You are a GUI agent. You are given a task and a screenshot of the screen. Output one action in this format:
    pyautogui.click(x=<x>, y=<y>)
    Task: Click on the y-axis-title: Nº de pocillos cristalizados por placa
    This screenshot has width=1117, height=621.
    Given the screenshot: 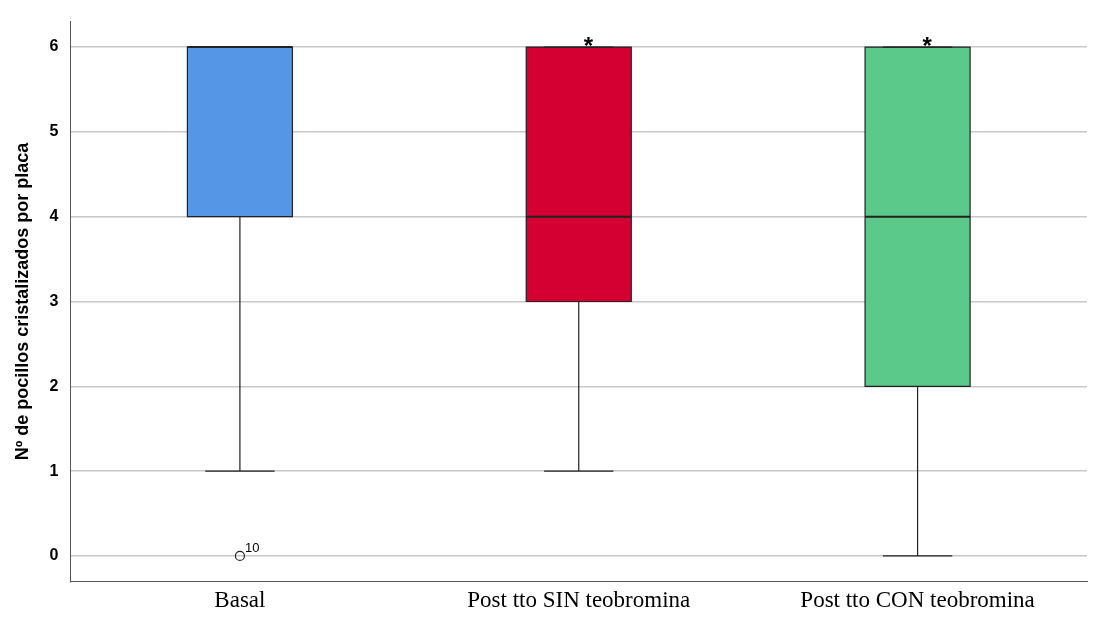 What is the action you would take?
    pyautogui.click(x=21, y=301)
    